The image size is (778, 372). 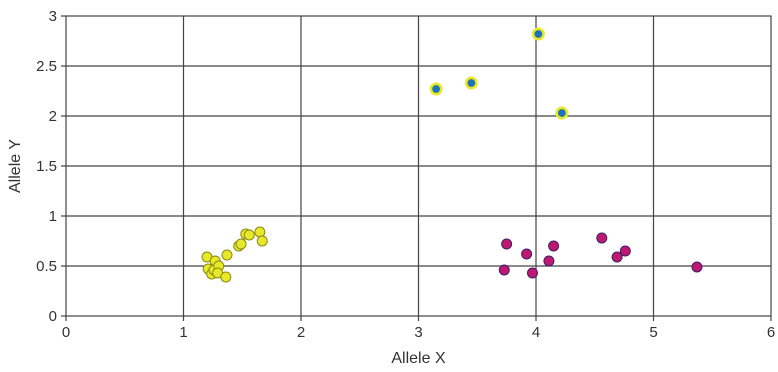 I want to click on y-tick-label: 1, so click(x=53, y=216).